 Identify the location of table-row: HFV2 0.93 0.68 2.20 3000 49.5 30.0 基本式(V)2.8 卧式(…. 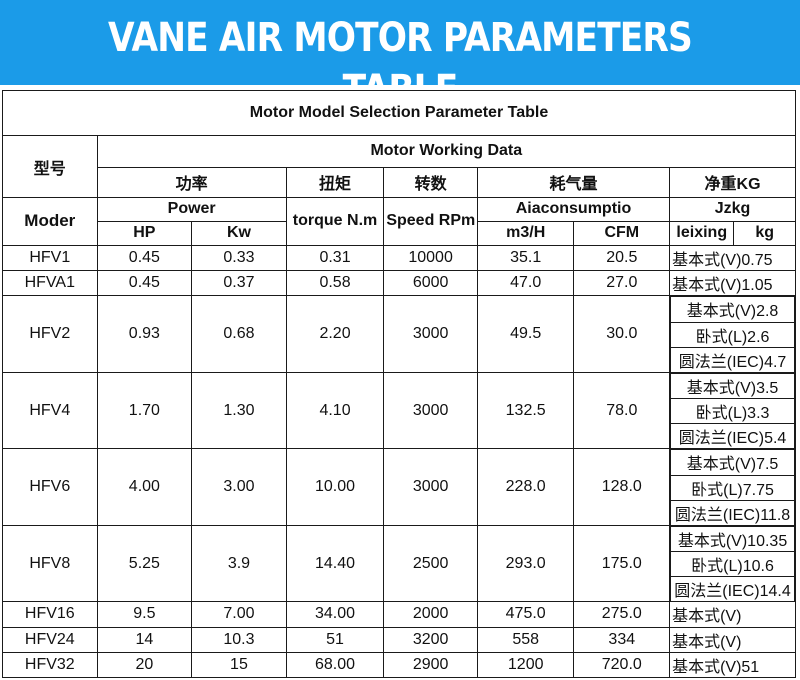
(399, 334).